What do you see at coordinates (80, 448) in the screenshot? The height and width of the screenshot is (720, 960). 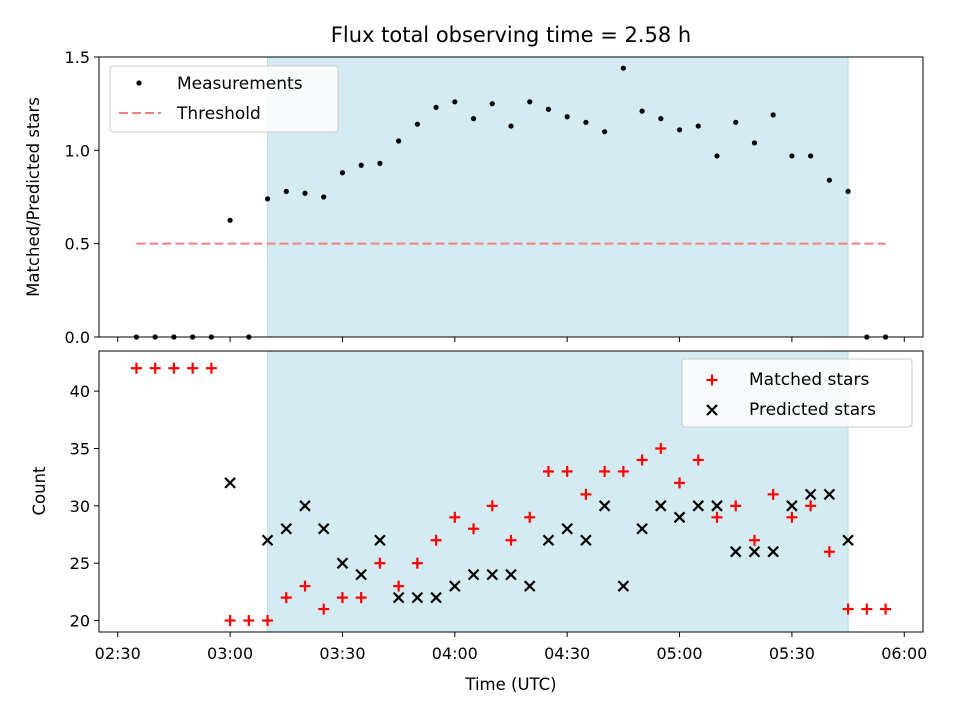 I see `bottom-y-tick-label: 35` at bounding box center [80, 448].